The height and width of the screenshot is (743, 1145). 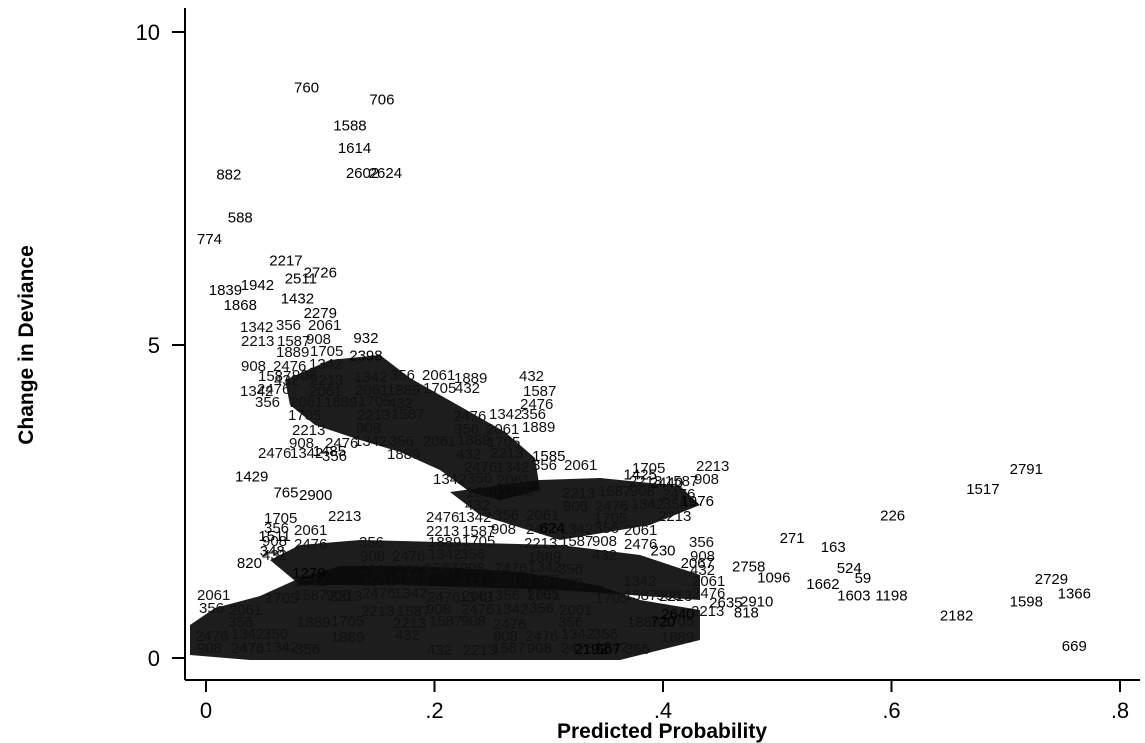 What do you see at coordinates (297, 299) in the screenshot?
I see `point-label: 1432` at bounding box center [297, 299].